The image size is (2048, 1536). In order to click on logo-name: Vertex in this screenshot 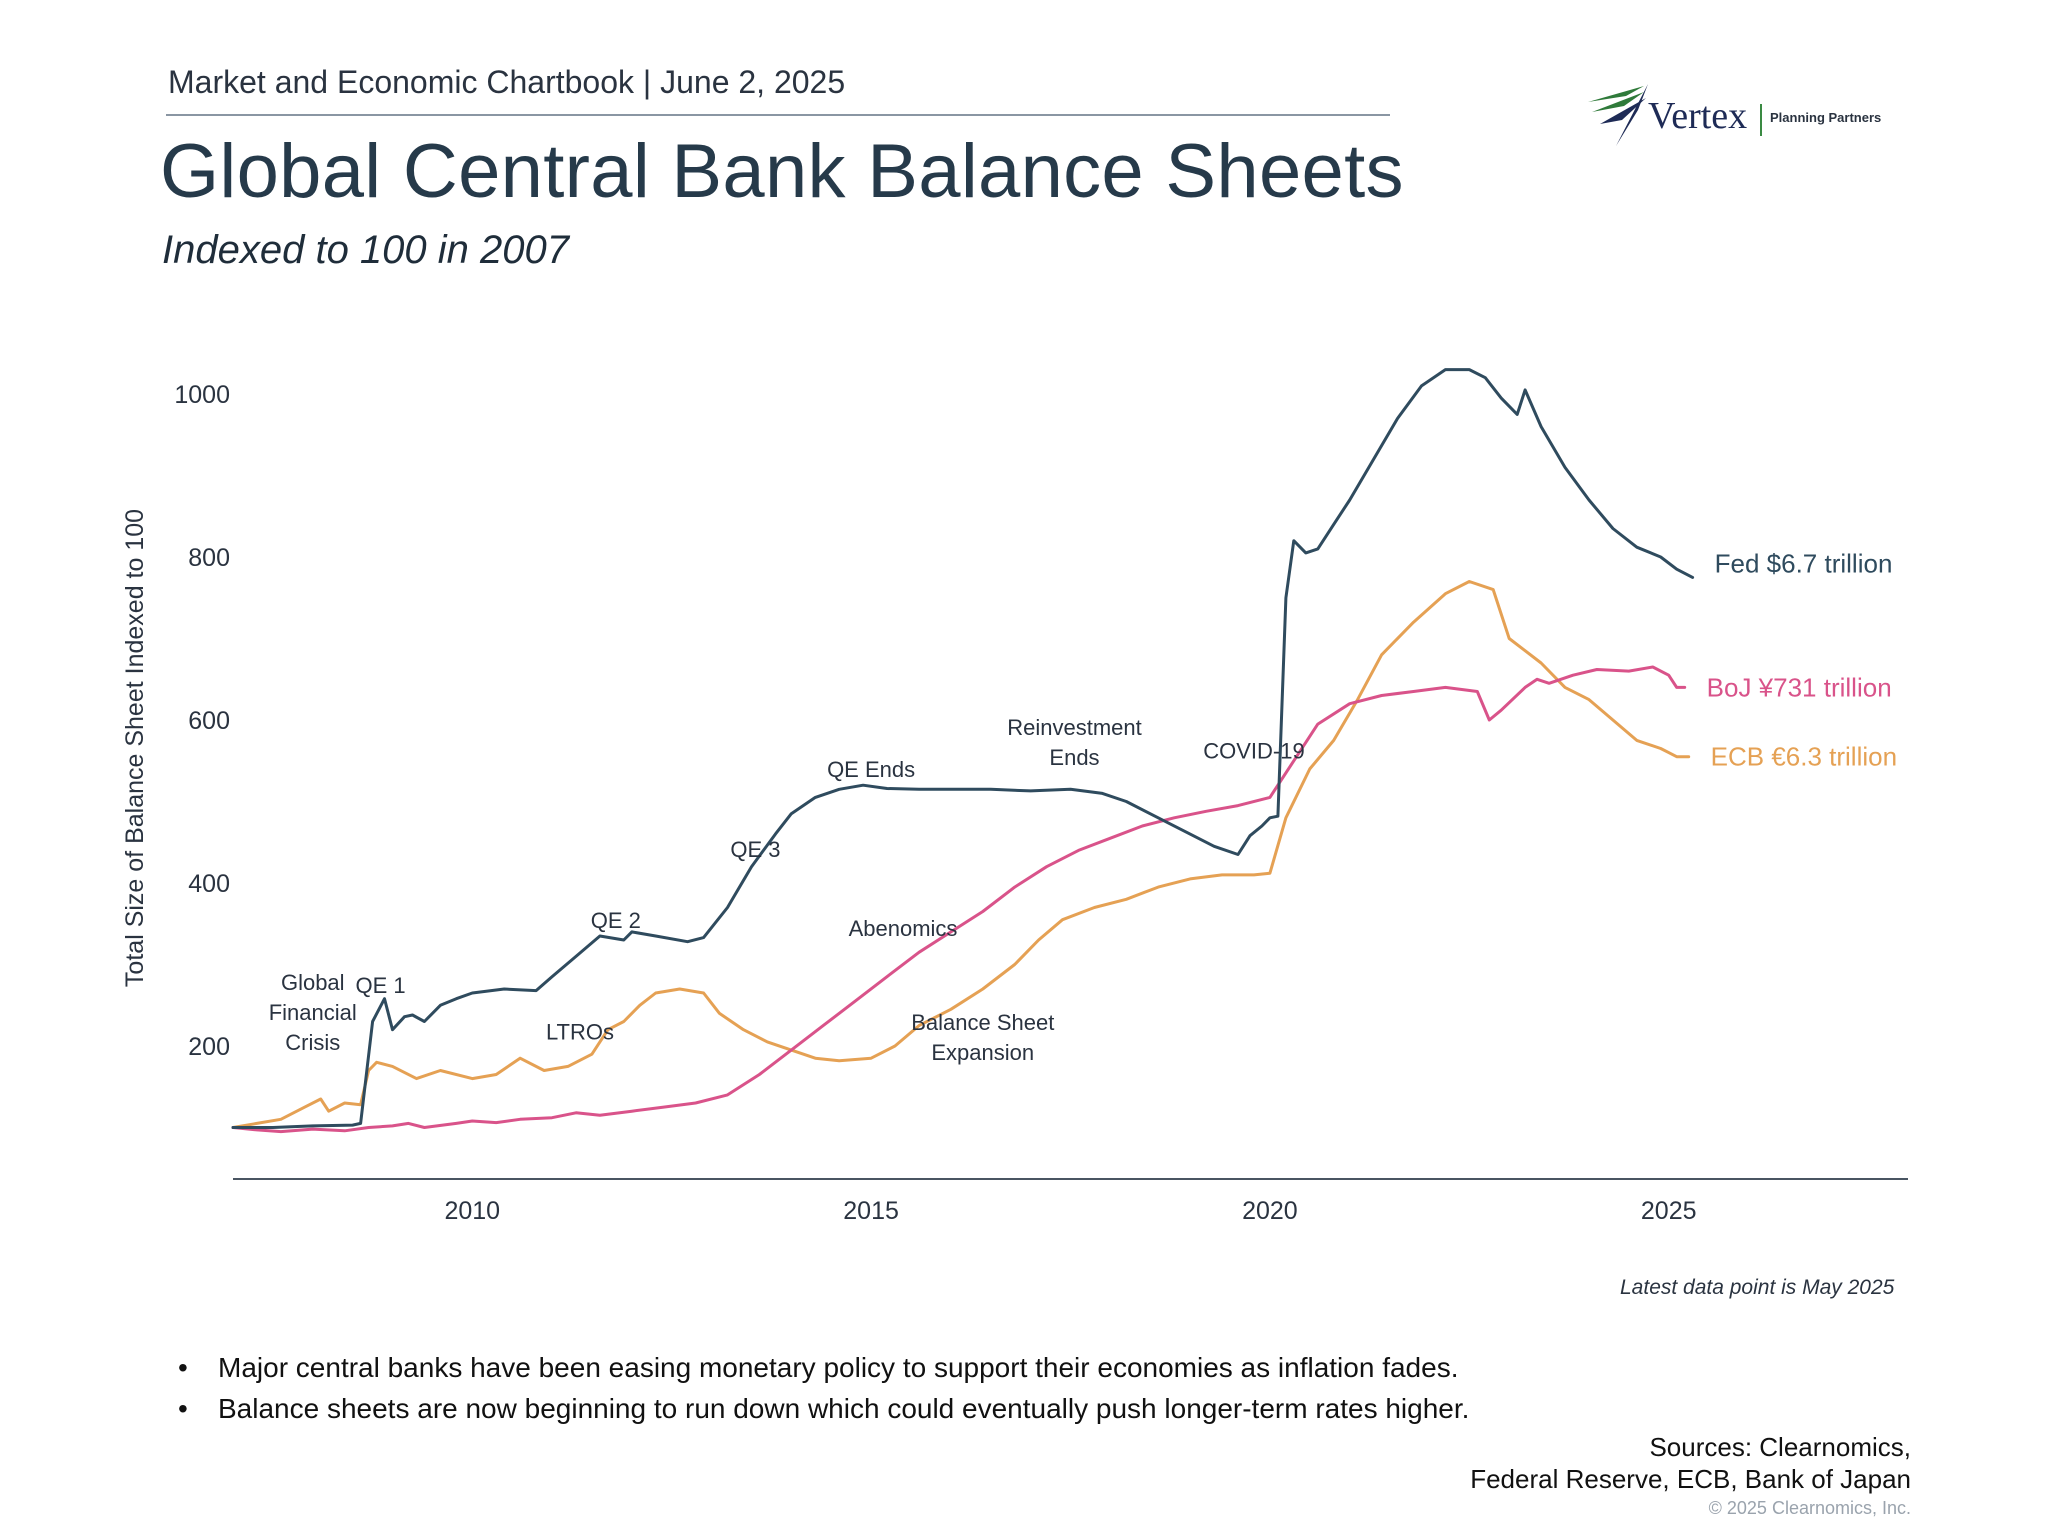, I will do `click(1698, 116)`.